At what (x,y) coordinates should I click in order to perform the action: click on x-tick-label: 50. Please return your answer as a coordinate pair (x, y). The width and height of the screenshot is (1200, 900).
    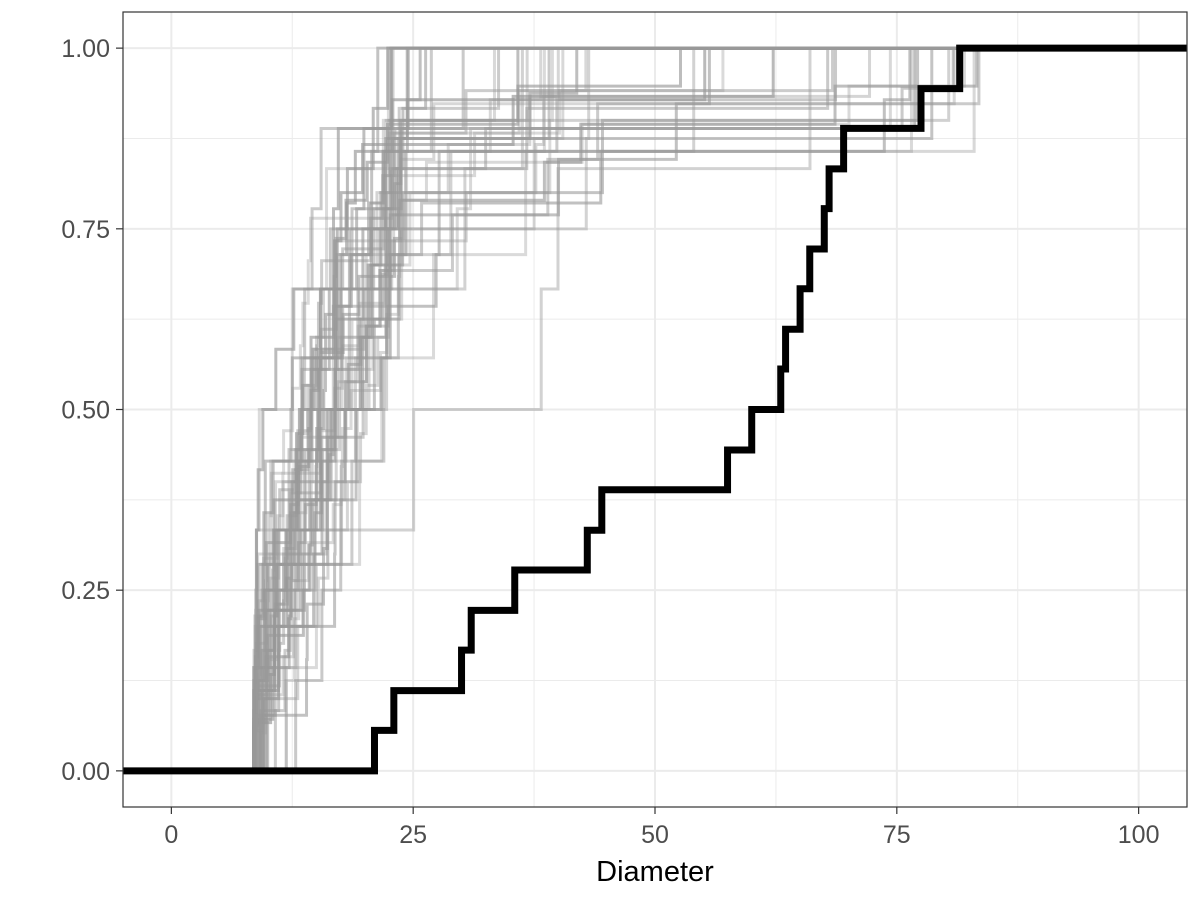
    Looking at the image, I should click on (655, 835).